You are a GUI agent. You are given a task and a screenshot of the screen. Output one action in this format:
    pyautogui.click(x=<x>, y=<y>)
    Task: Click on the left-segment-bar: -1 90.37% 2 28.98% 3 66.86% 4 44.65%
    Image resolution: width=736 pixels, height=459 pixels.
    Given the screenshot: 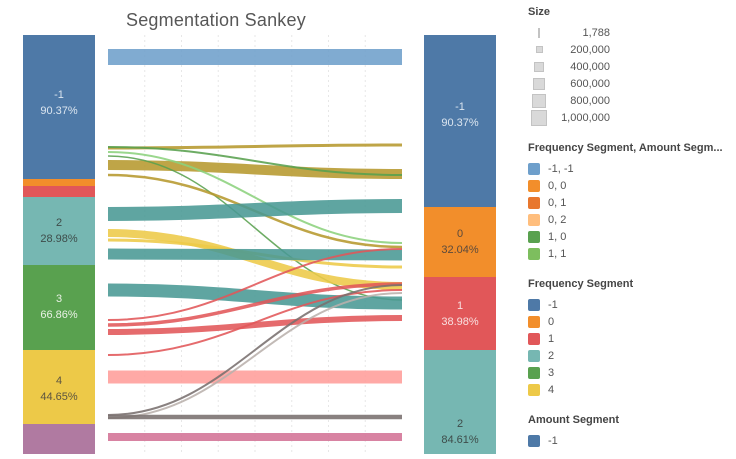 What is the action you would take?
    pyautogui.click(x=59, y=244)
    